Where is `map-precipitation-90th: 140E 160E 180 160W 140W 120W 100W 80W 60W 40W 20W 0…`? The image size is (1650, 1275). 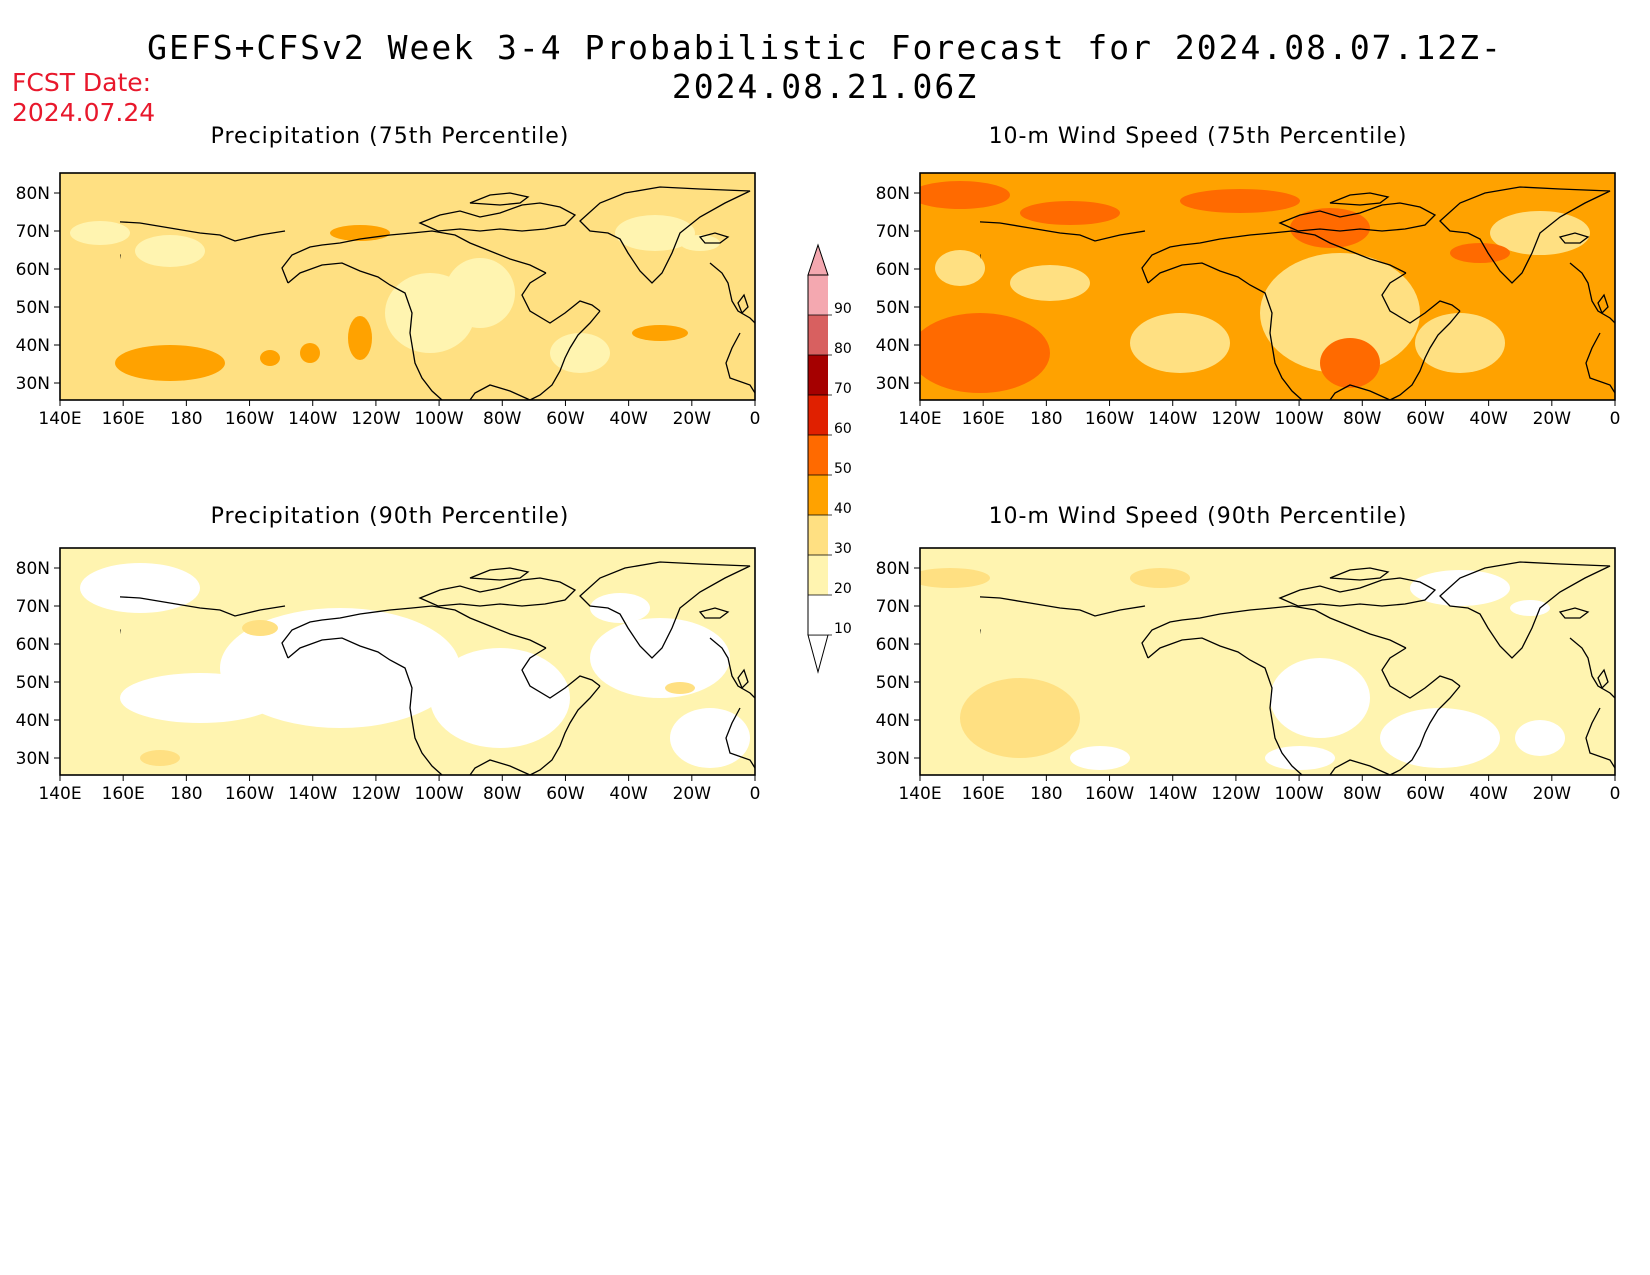
map-precipitation-90th: 140E 160E 180 160W 140W 120W 100W 80W 60W 40W 20W 0… is located at coordinates (395, 680).